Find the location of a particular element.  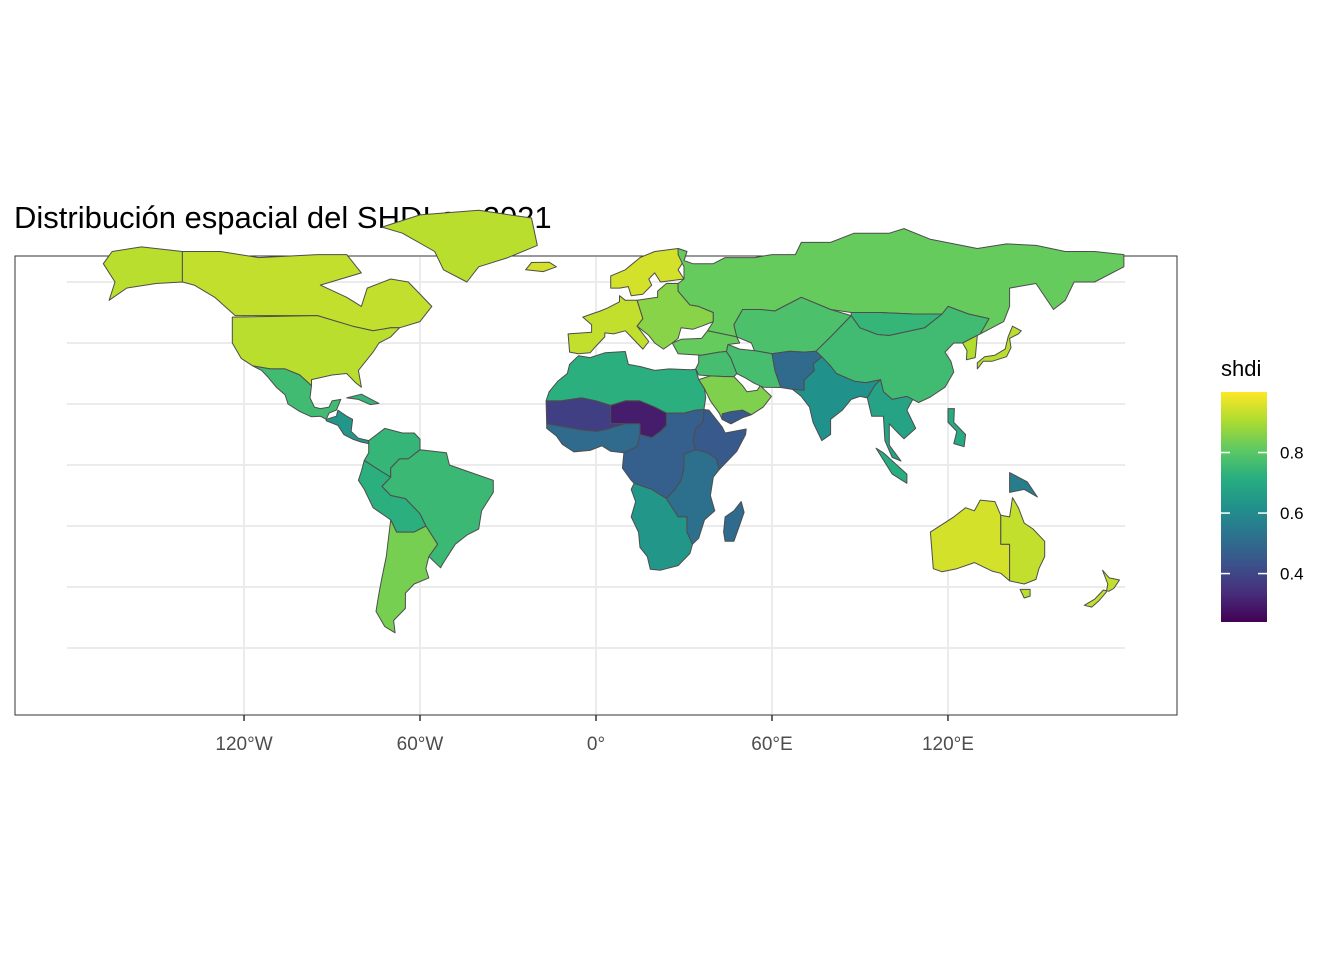

region-arabian-peninsula is located at coordinates (735, 400).